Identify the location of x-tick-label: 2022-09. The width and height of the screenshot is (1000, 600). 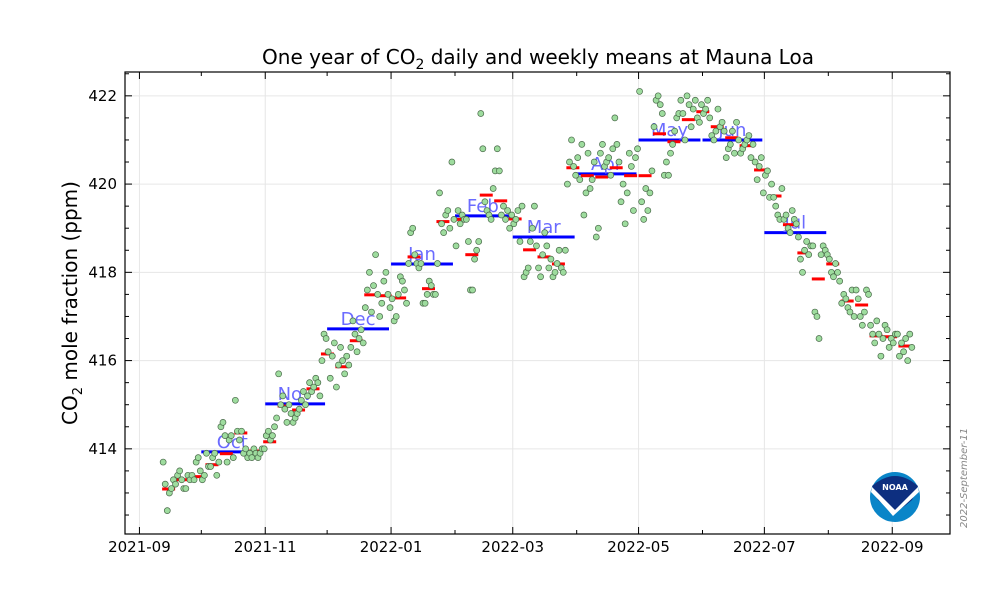
(892, 547).